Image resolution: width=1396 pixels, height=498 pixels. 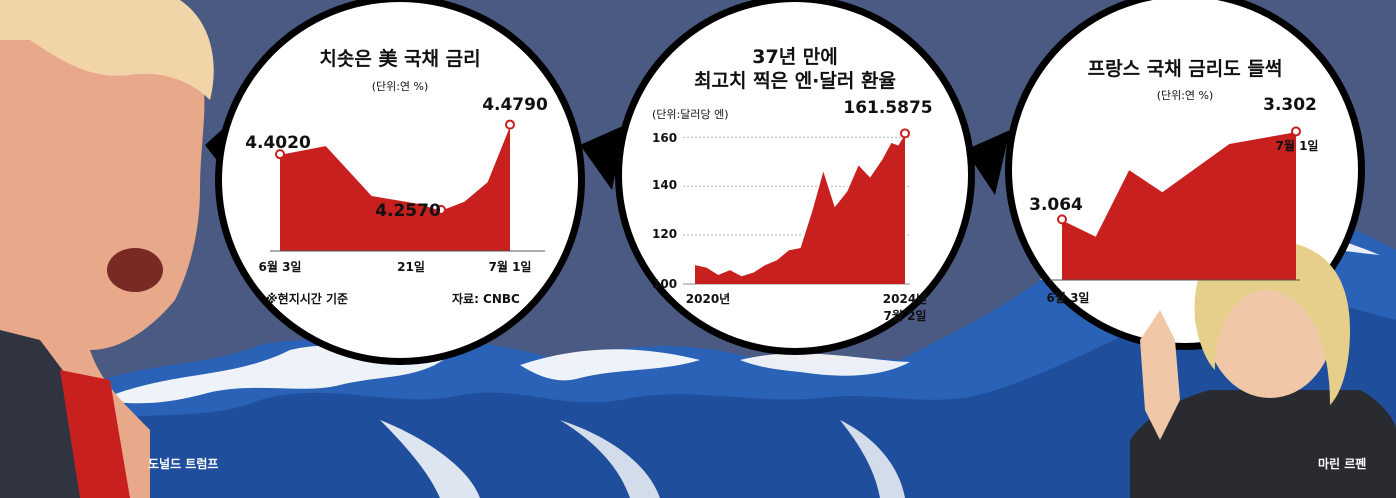 I want to click on chart2-xtick-1: 2024년, so click(x=905, y=299).